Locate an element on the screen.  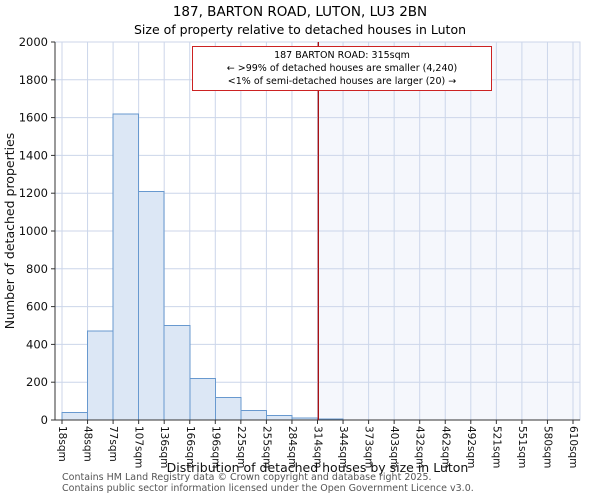
x-tick-label: 403sqm is located at coordinates (394, 447).